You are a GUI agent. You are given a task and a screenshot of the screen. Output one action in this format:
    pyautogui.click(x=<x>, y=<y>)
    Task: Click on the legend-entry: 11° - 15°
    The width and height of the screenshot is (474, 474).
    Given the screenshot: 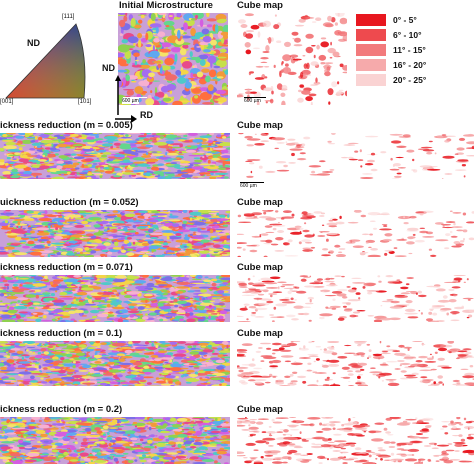 What is the action you would take?
    pyautogui.click(x=415, y=51)
    